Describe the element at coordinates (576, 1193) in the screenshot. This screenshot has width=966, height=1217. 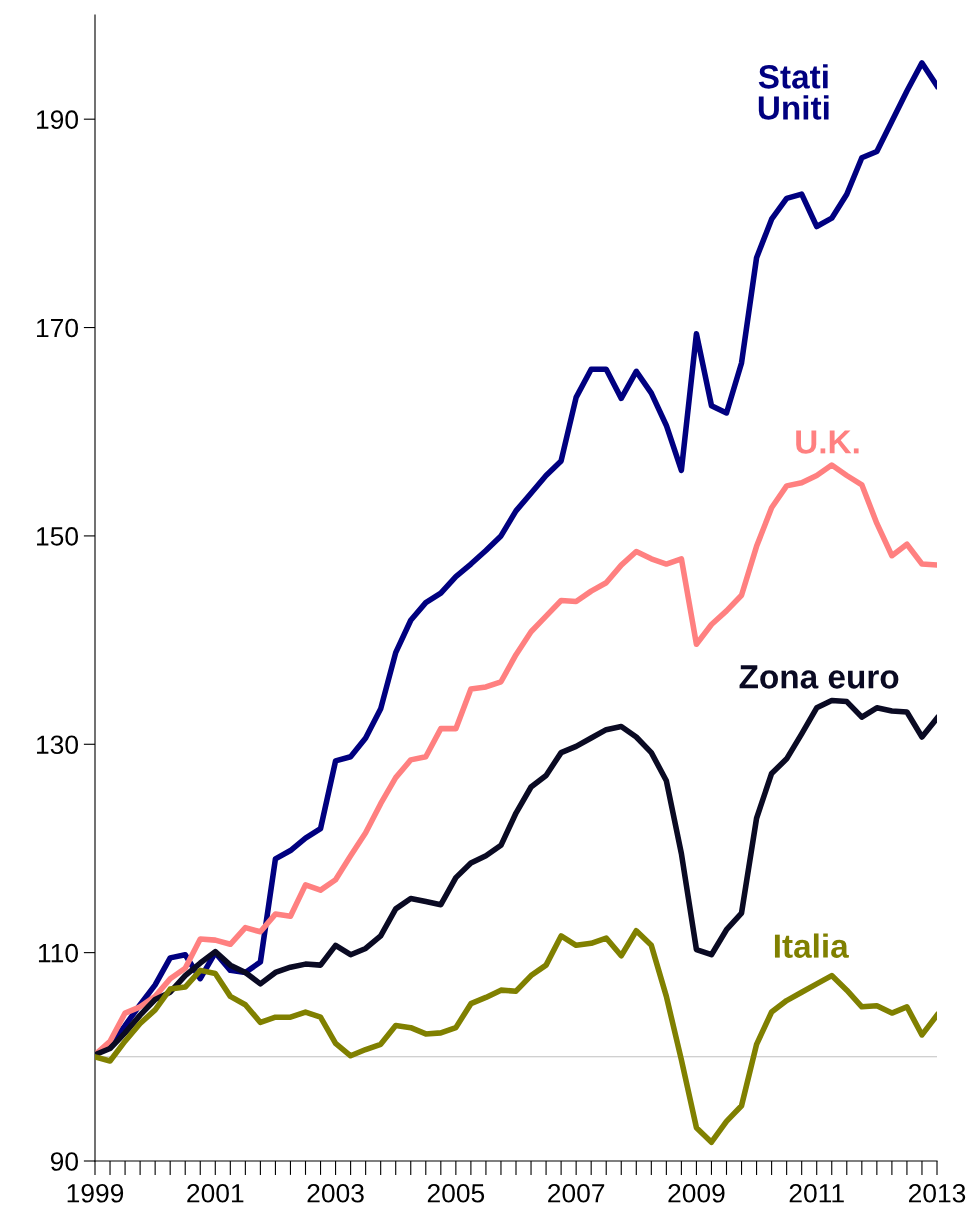
I see `x-tick-label: 2007` at that location.